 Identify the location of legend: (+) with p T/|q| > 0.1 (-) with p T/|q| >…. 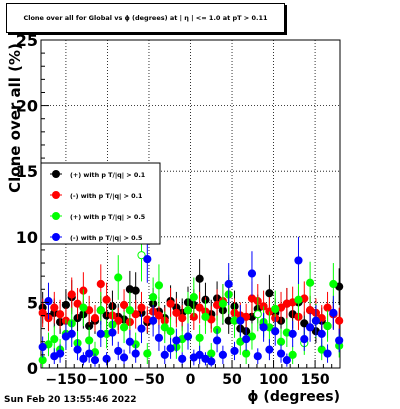
(100, 203).